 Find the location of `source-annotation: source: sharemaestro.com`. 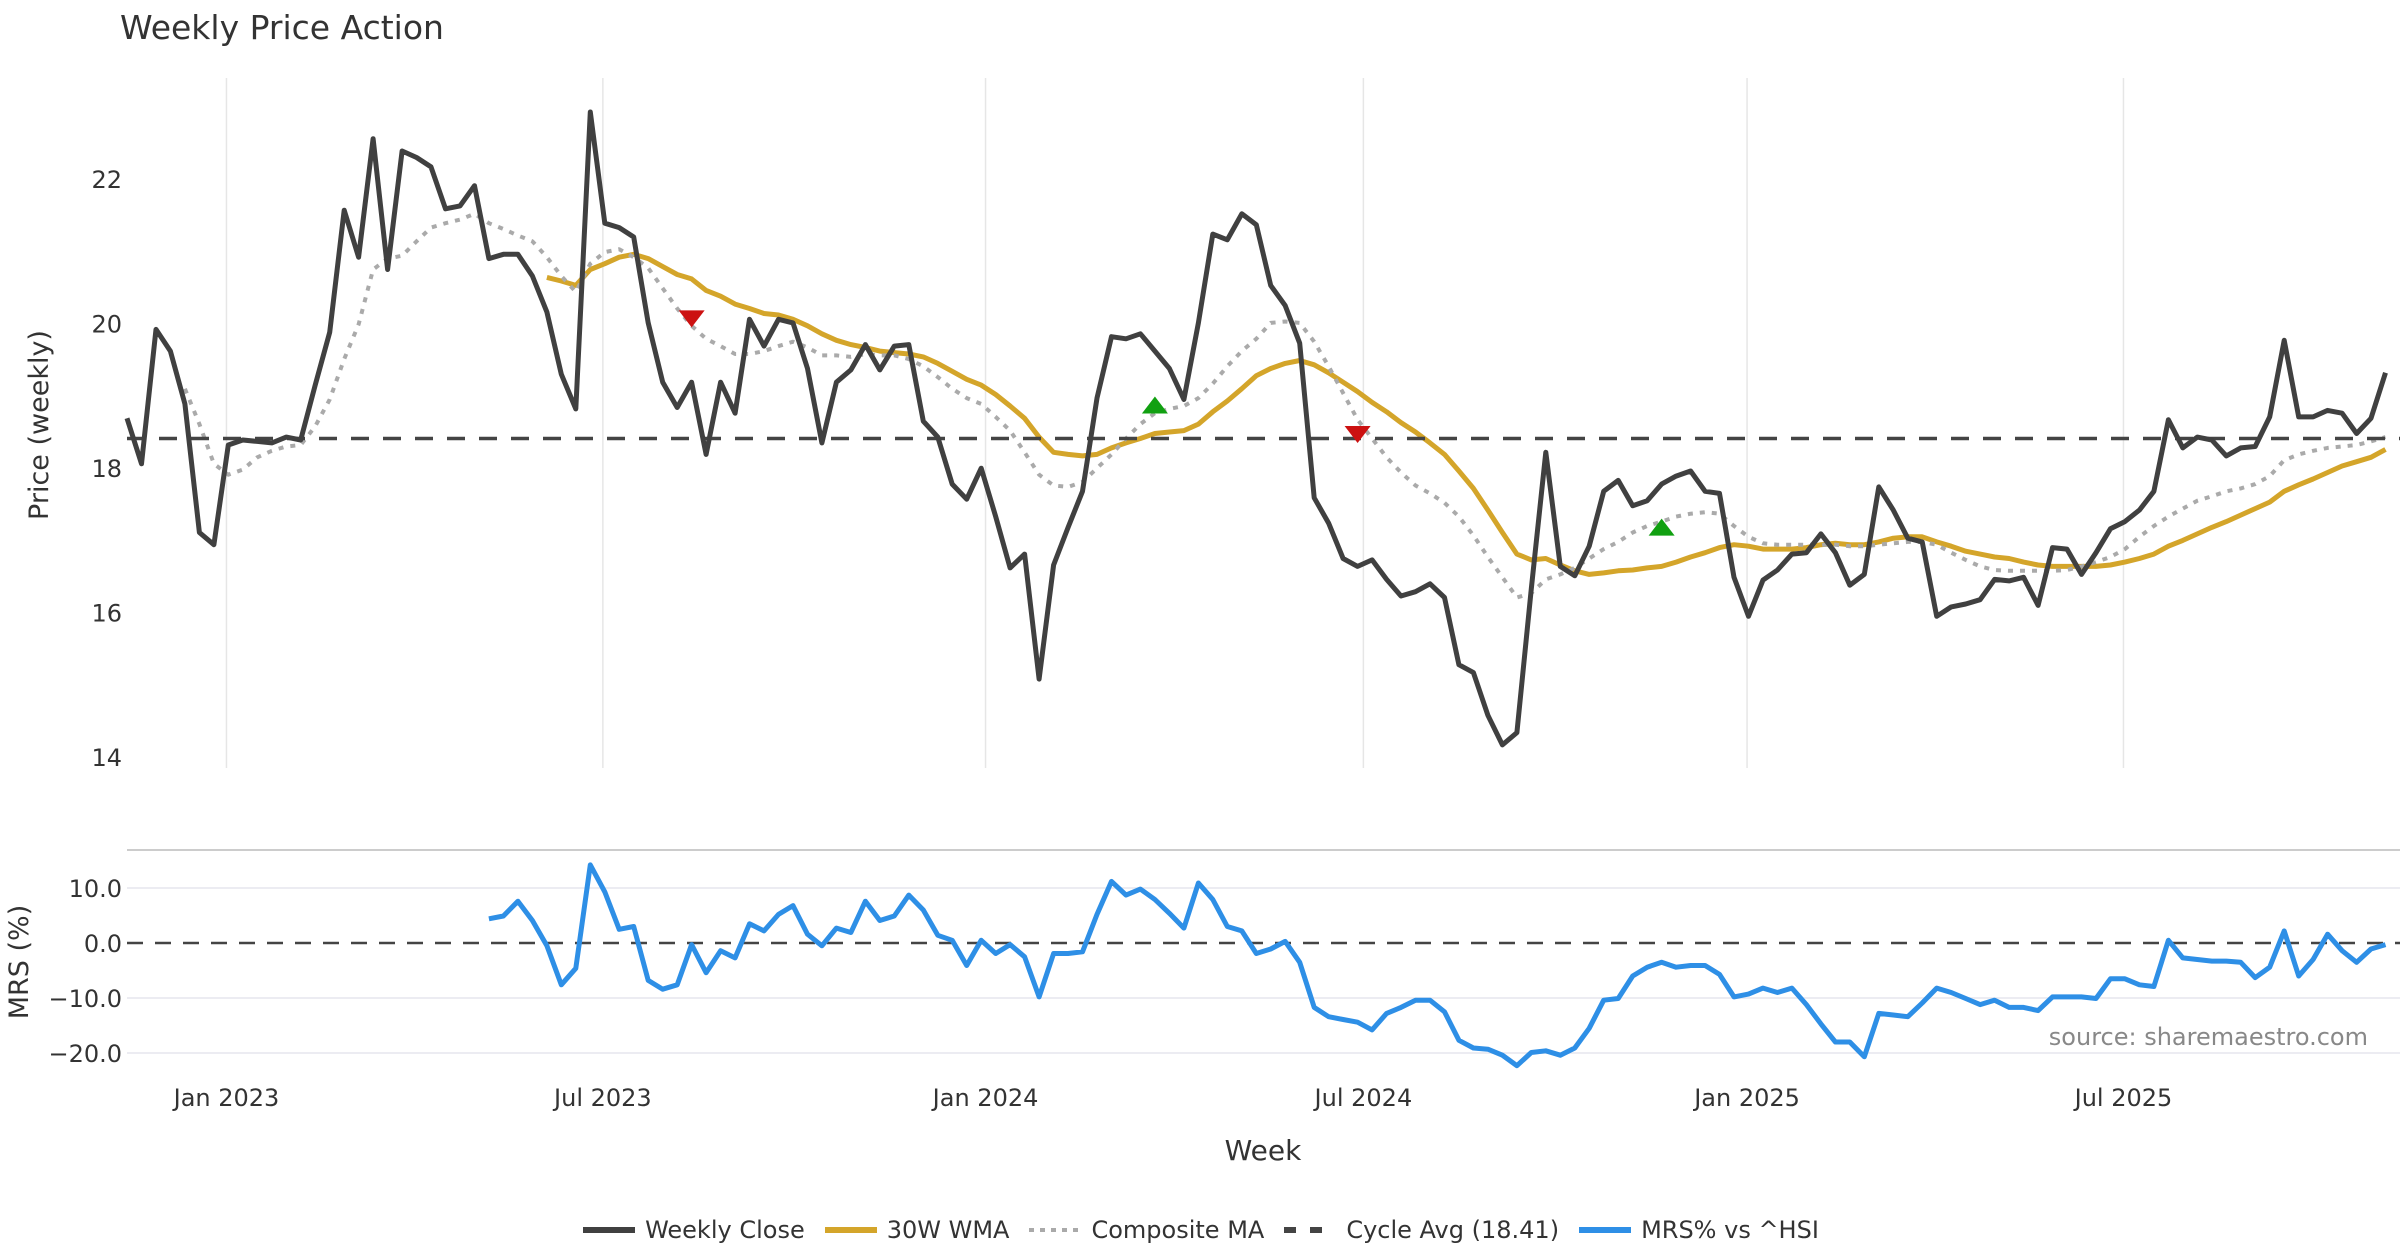

source-annotation: source: sharemaestro.com is located at coordinates (2208, 1037).